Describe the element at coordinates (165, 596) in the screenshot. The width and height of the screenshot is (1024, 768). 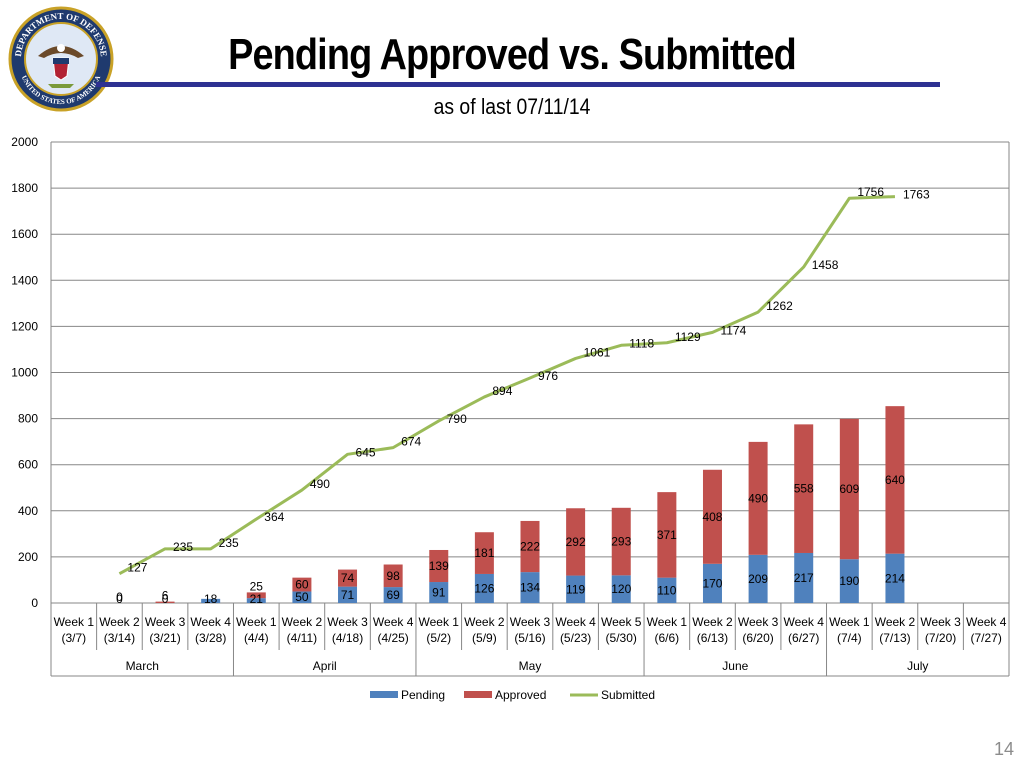
I see `data-label-approved: 6` at that location.